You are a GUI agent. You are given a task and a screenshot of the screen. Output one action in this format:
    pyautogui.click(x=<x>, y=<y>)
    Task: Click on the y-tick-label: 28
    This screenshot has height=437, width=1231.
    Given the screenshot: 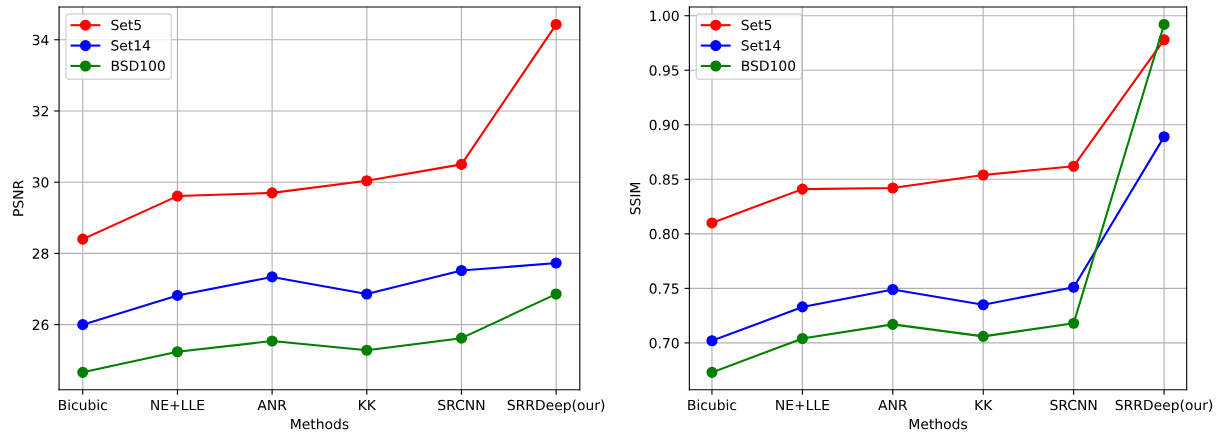 What is the action you would take?
    pyautogui.click(x=40, y=253)
    